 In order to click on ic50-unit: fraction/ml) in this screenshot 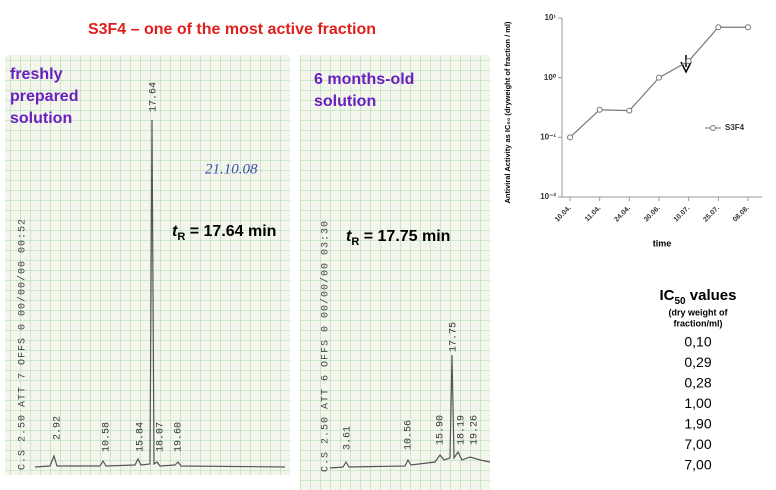, I will do `click(697, 323)`.